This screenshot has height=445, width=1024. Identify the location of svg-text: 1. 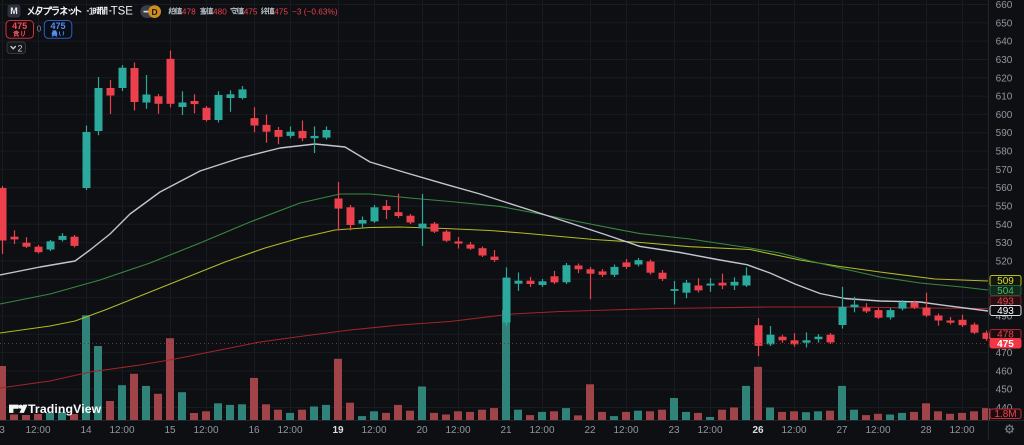
(91, 11).